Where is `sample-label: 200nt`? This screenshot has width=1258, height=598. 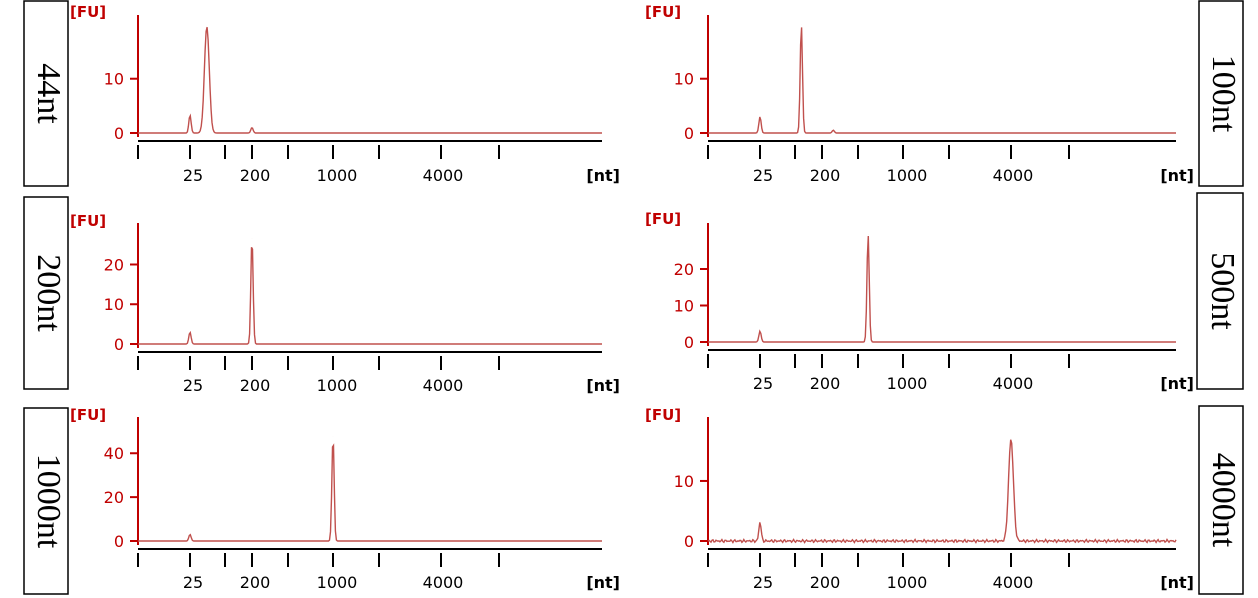 sample-label: 200nt is located at coordinates (48, 293).